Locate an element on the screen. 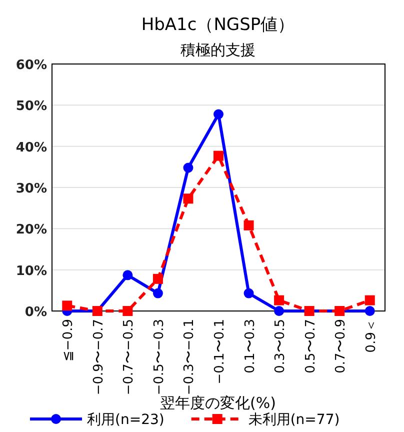 This screenshot has height=432, width=404. x-tick-label: −0.9〜−0.7 is located at coordinates (98, 357).